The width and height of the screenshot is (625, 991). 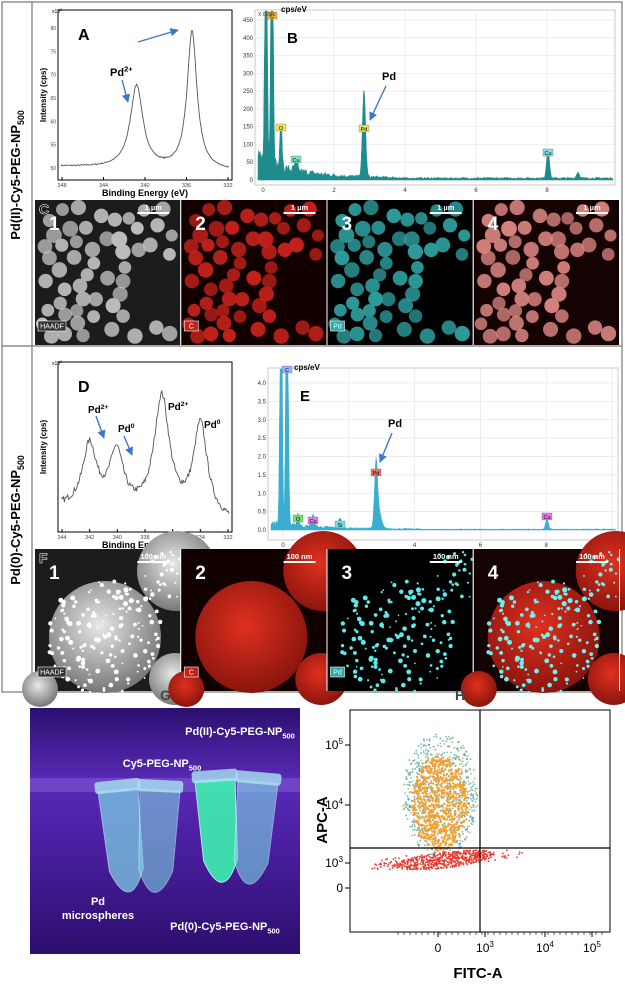 What do you see at coordinates (145, 95) in the screenshot?
I see `xps-plot-frame` at bounding box center [145, 95].